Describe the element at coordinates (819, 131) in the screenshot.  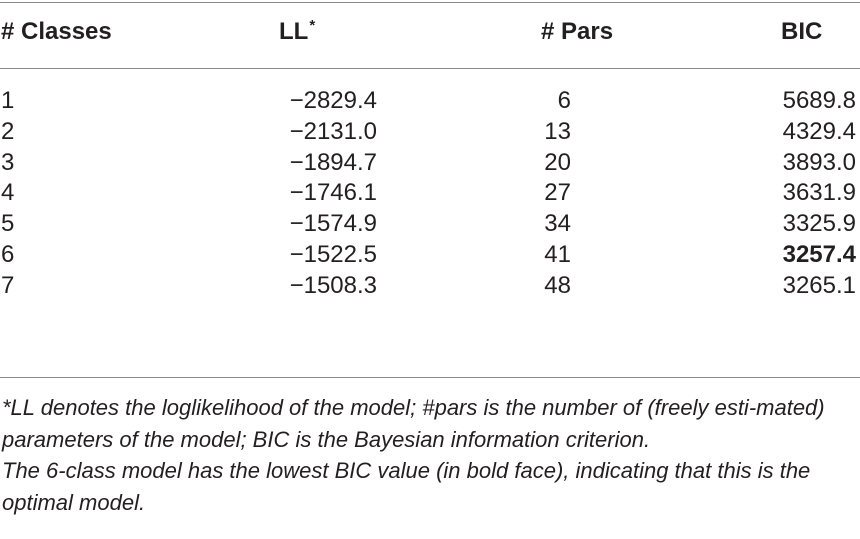
I see `cell-bic: 4329.4` at that location.